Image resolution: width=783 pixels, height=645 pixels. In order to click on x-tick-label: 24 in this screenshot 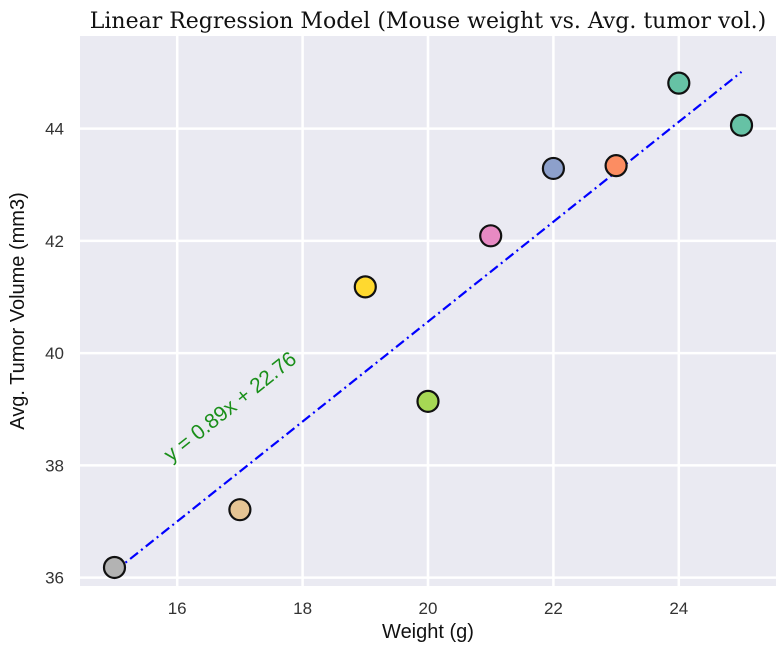, I will do `click(678, 608)`.